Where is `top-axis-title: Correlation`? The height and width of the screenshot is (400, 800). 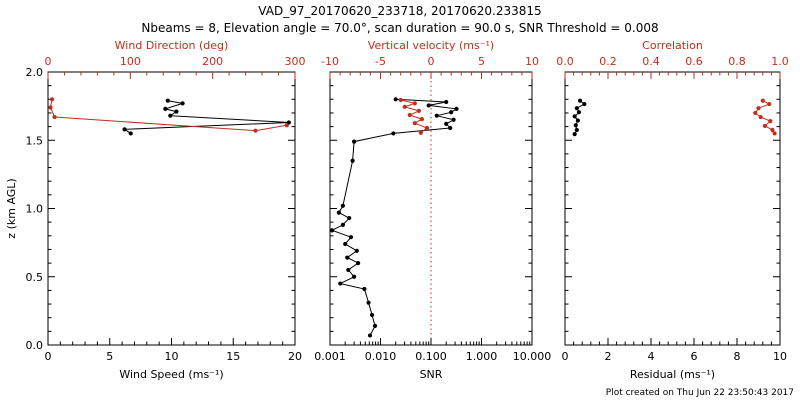 top-axis-title: Correlation is located at coordinates (672, 45).